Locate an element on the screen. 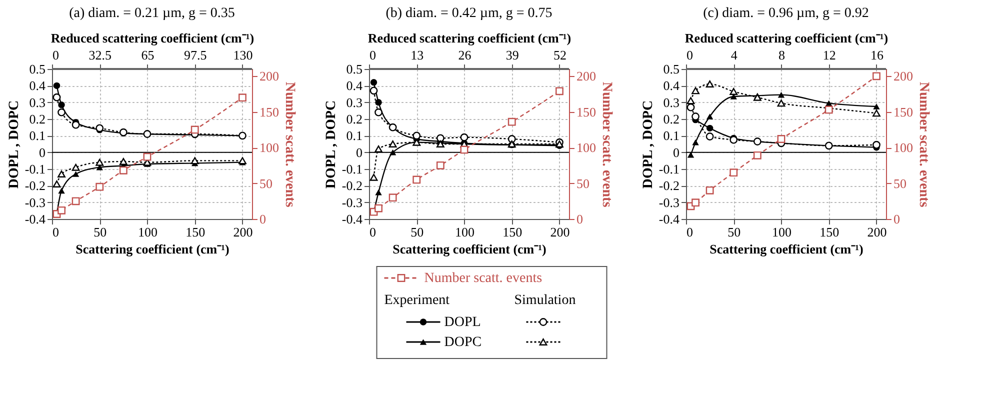 The height and width of the screenshot is (417, 994). x2-tick-label: 13 is located at coordinates (417, 55).